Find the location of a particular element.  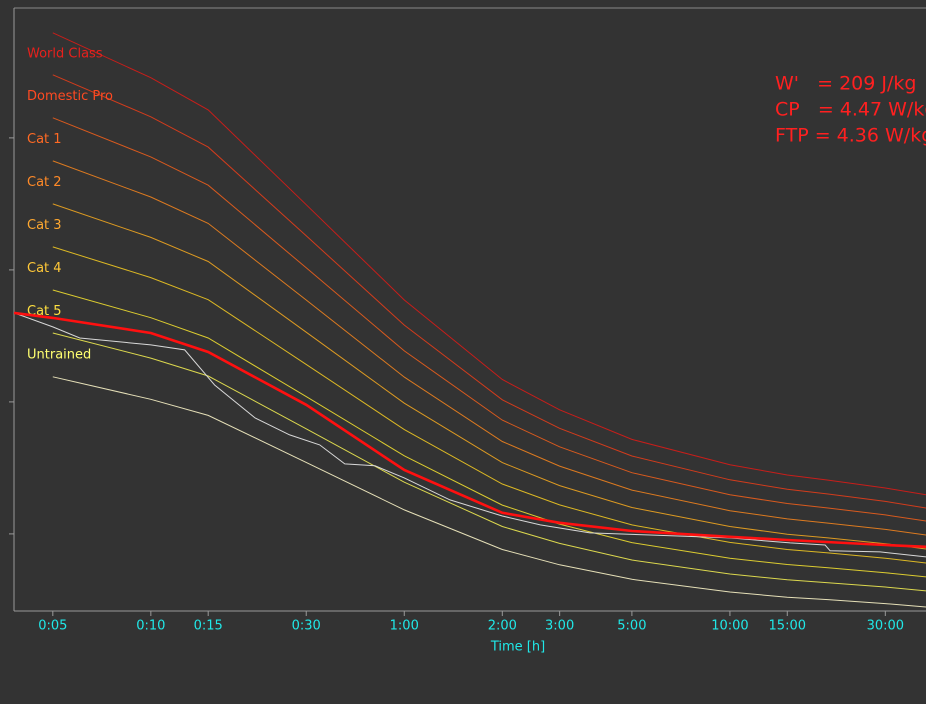

band-label: Untrained is located at coordinates (59, 354).